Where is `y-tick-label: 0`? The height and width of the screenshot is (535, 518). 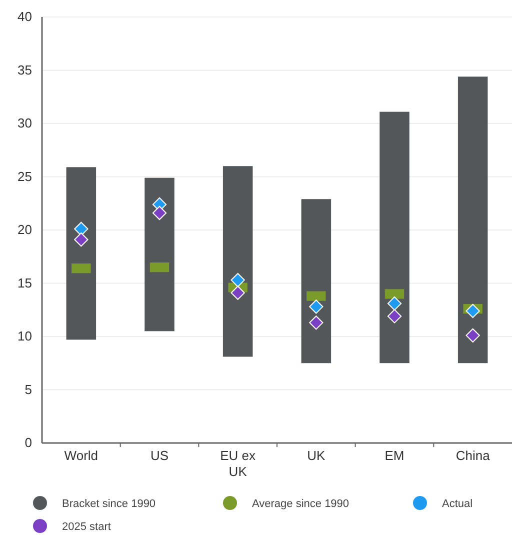 y-tick-label: 0 is located at coordinates (28, 442).